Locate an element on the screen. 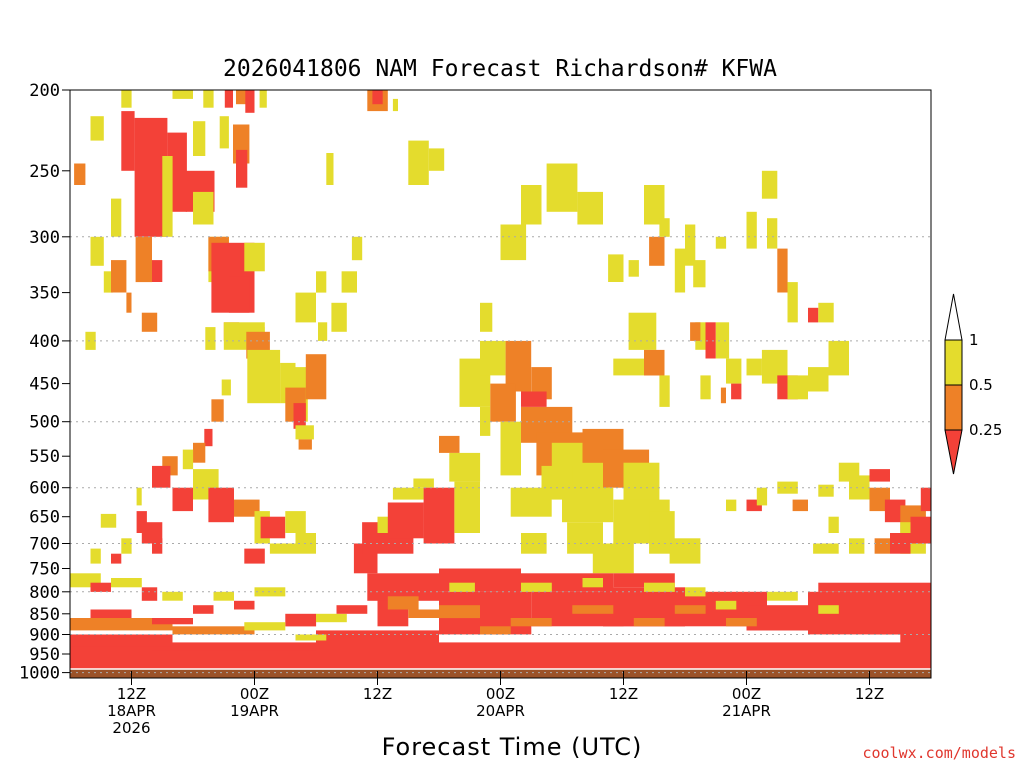  y-tick-label: 450 is located at coordinates (44, 385).